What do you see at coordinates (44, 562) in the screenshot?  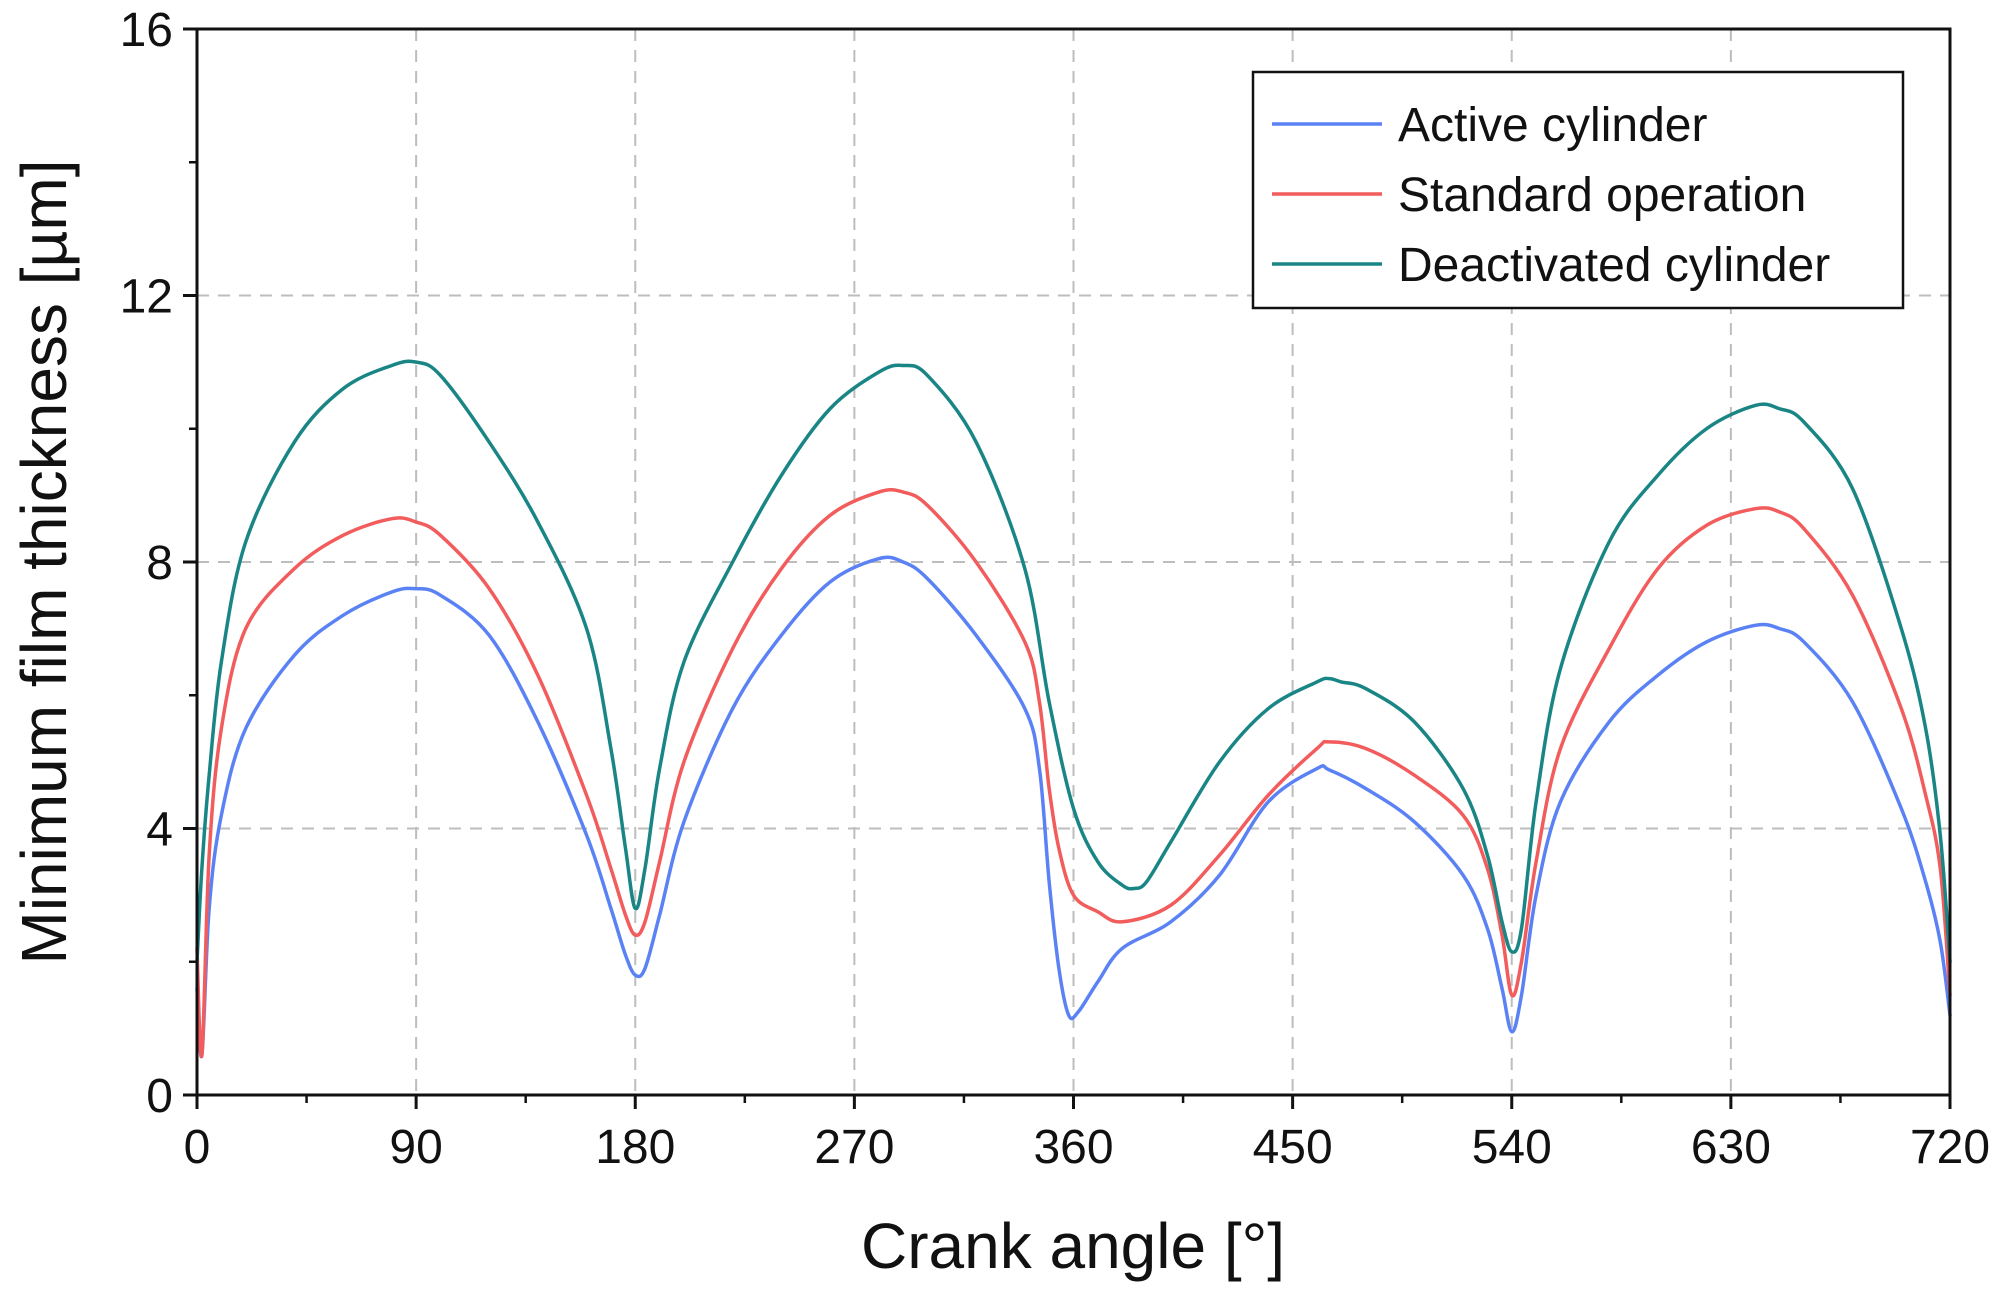 I see `y-axis-title: Minimum film thickness [µm]` at bounding box center [44, 562].